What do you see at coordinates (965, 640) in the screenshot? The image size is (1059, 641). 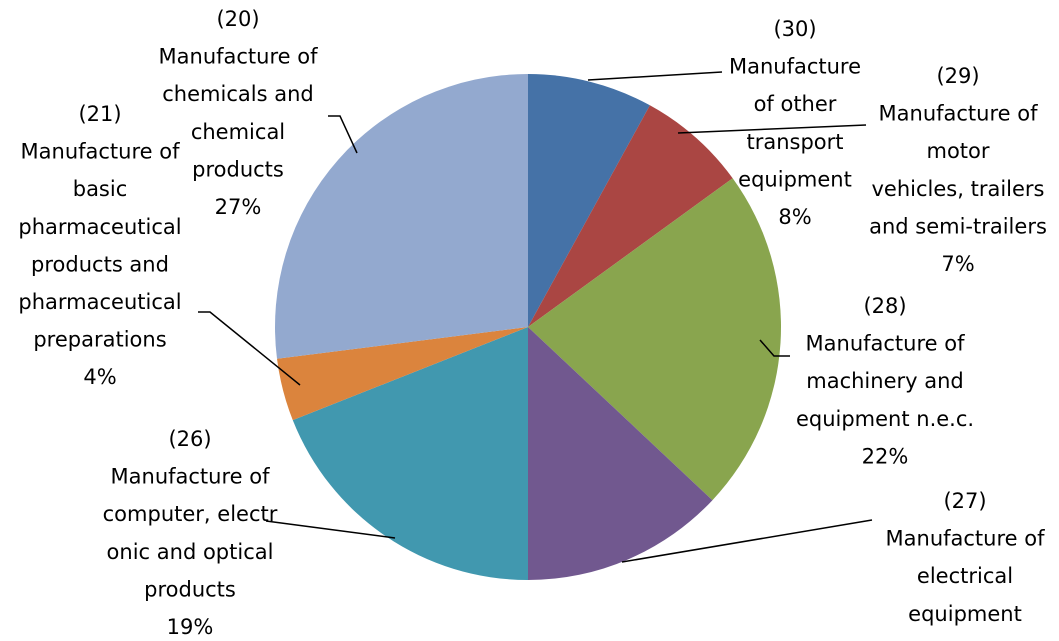 I see `value-label: 13%` at bounding box center [965, 640].